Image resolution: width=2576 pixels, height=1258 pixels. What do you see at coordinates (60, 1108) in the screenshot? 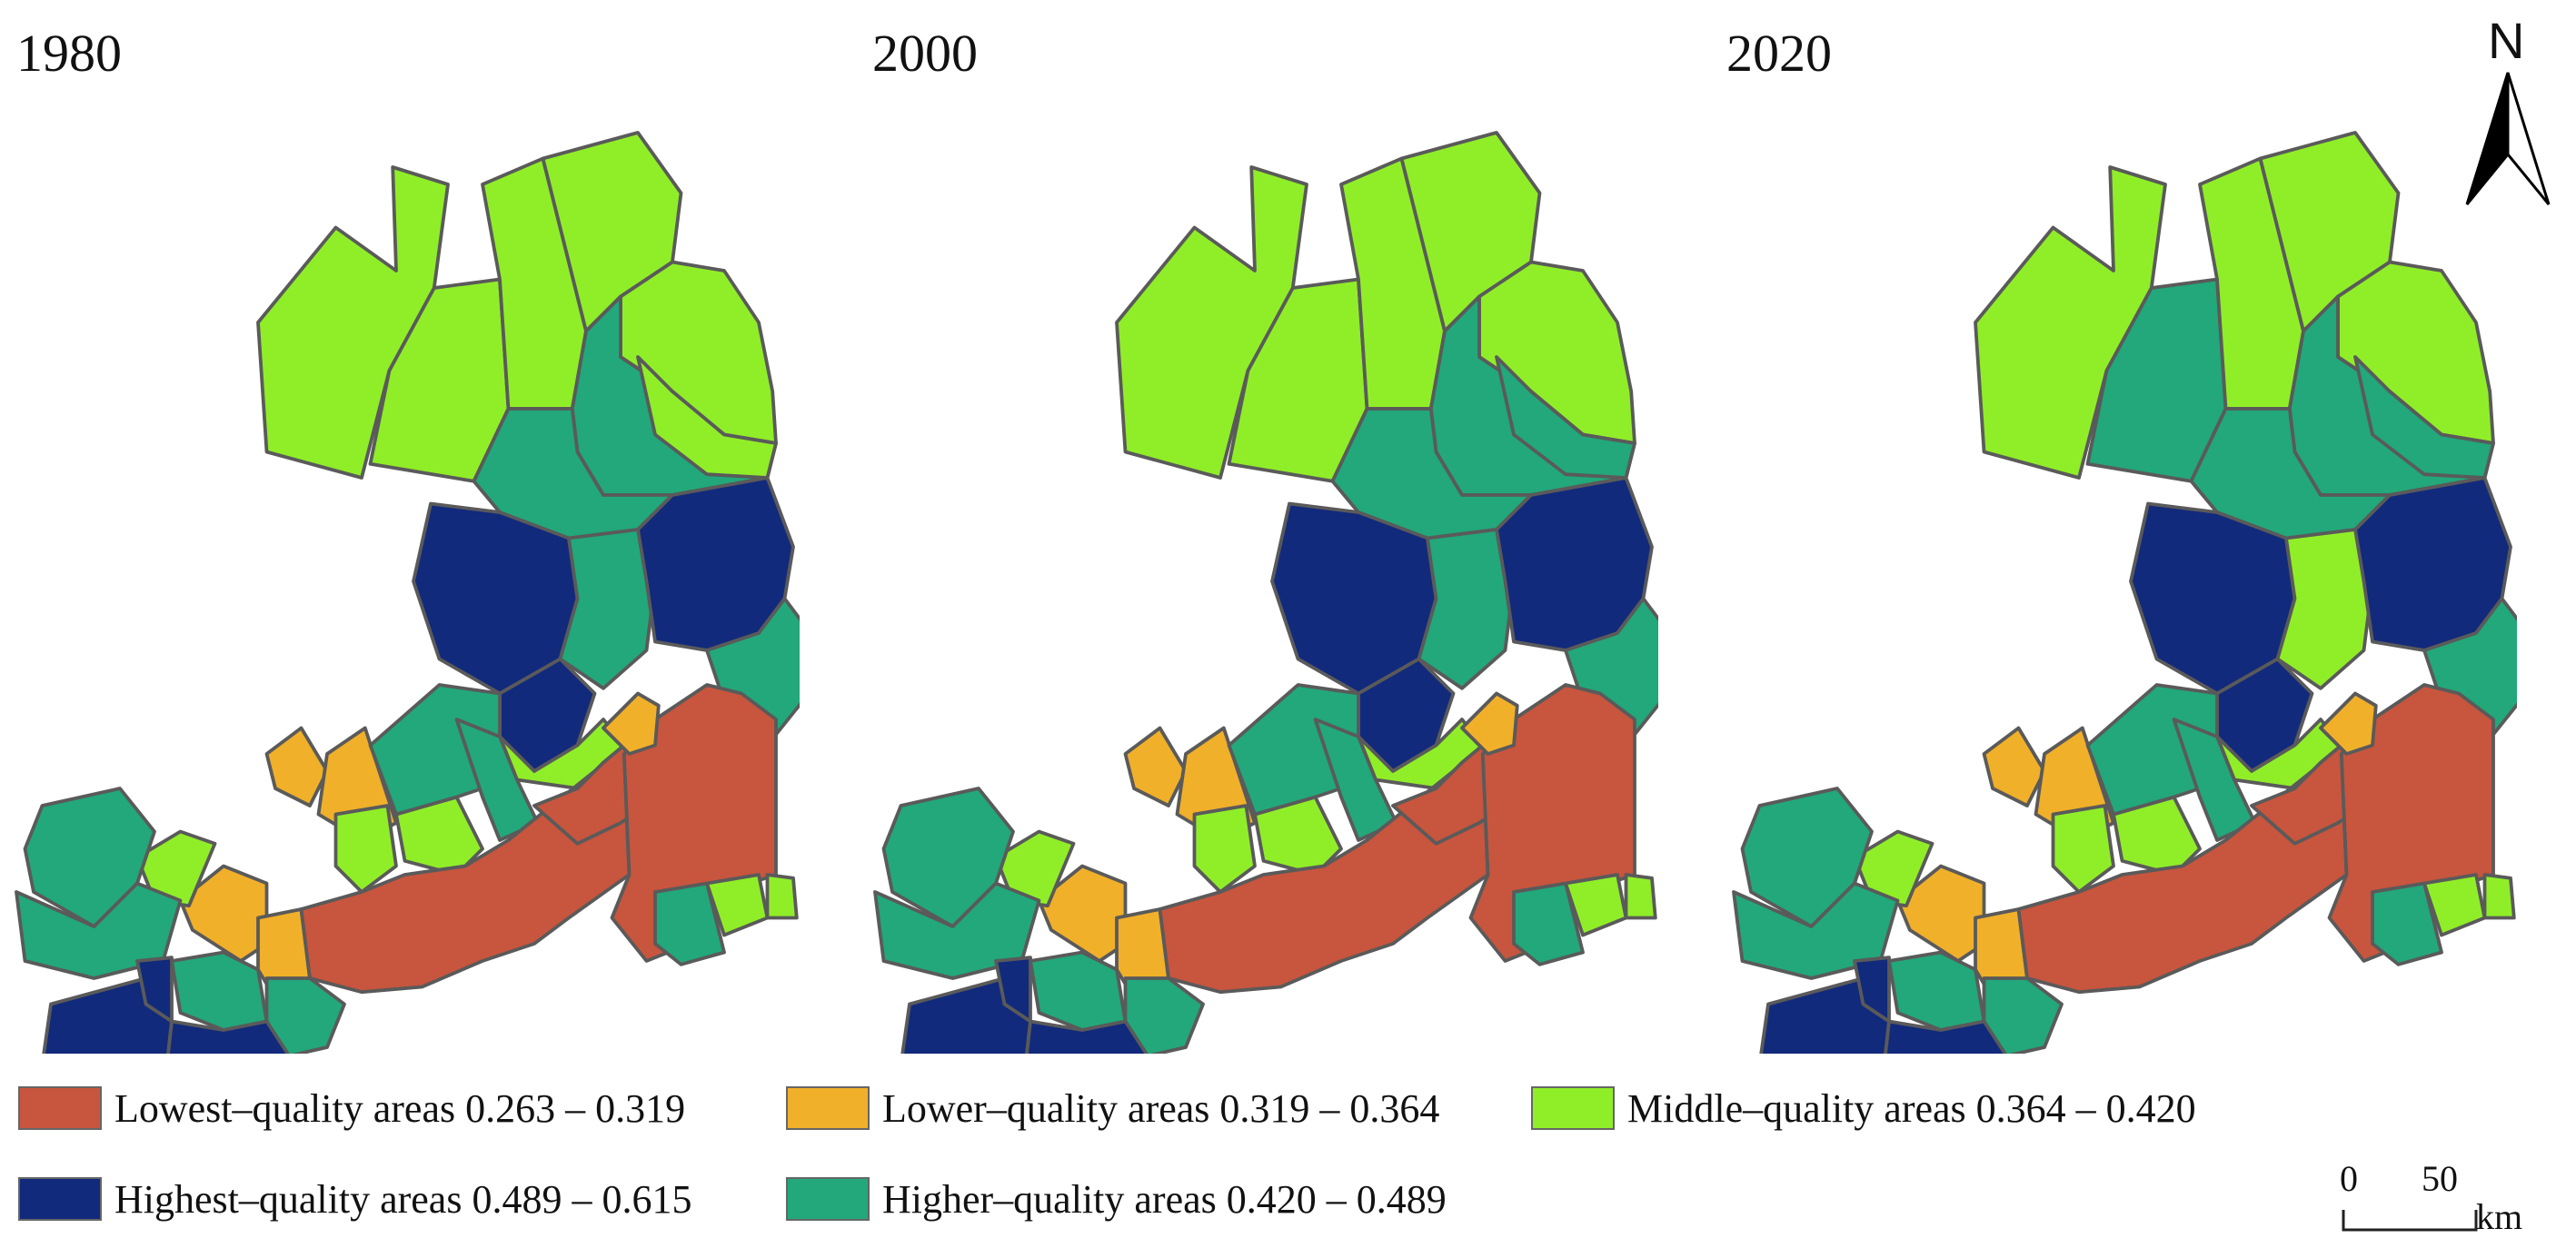
I see `legend-swatch-lowest` at bounding box center [60, 1108].